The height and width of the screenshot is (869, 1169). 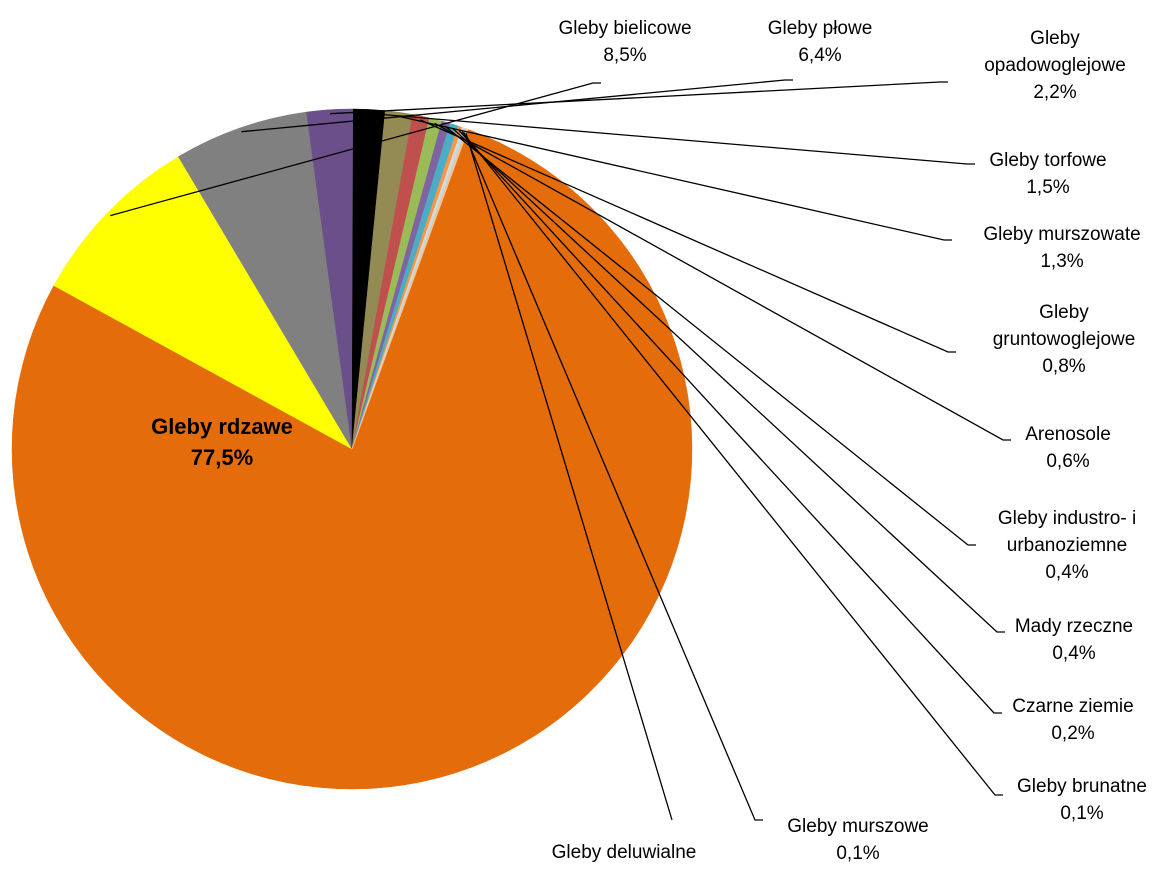 What do you see at coordinates (1082, 800) in the screenshot?
I see `slice-label: Gleby brunatne 0,1%` at bounding box center [1082, 800].